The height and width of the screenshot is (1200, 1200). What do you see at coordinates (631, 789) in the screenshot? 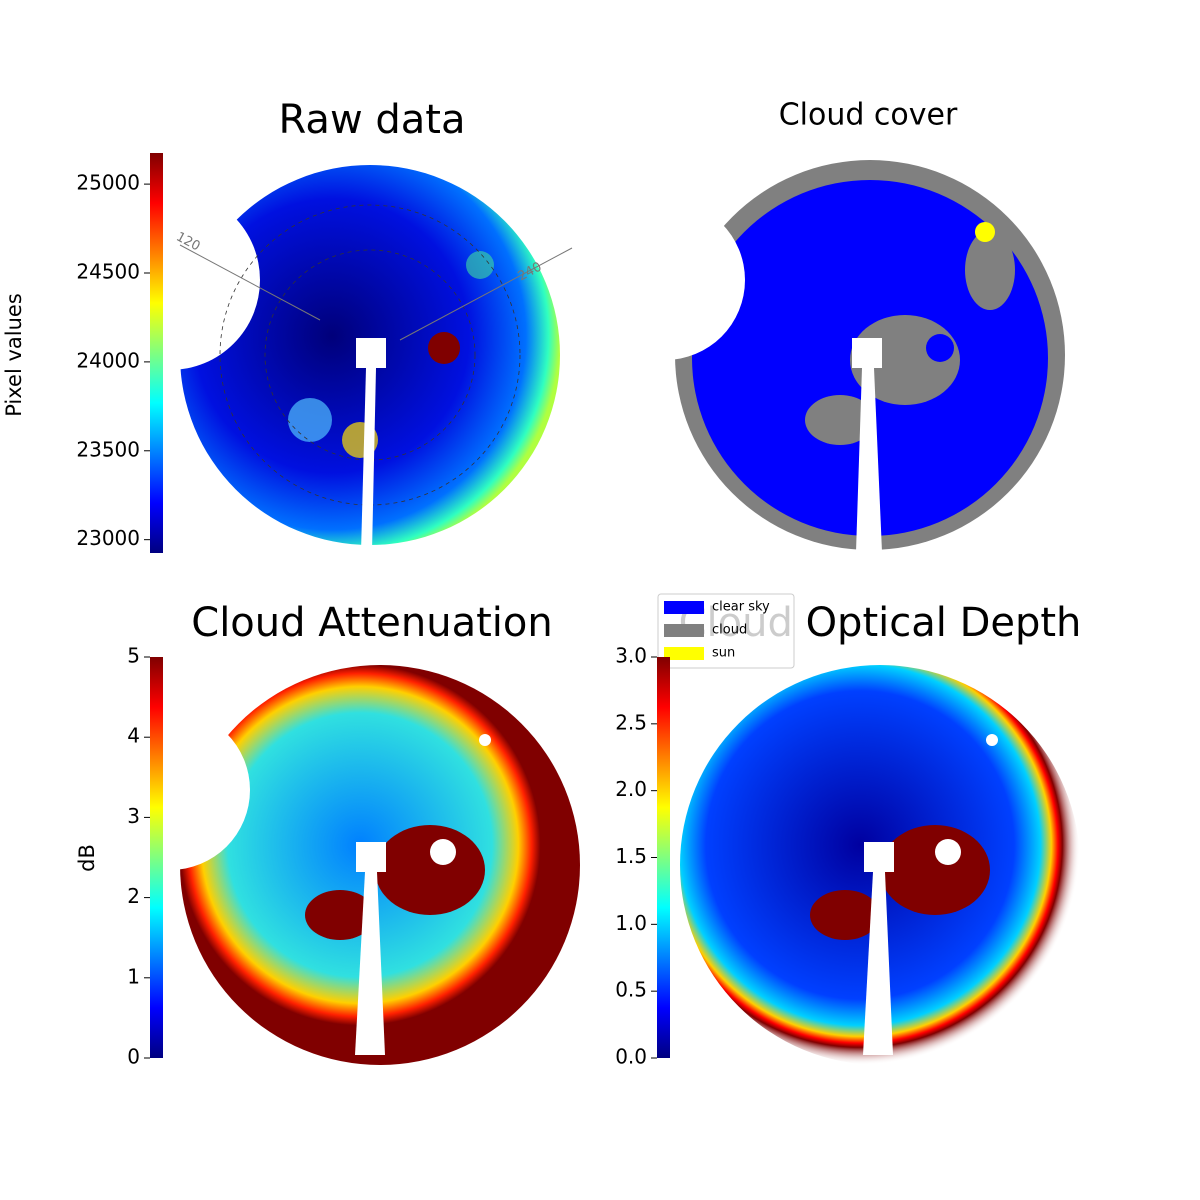
I see `colorbar-tick-label: 2.0` at bounding box center [631, 789].